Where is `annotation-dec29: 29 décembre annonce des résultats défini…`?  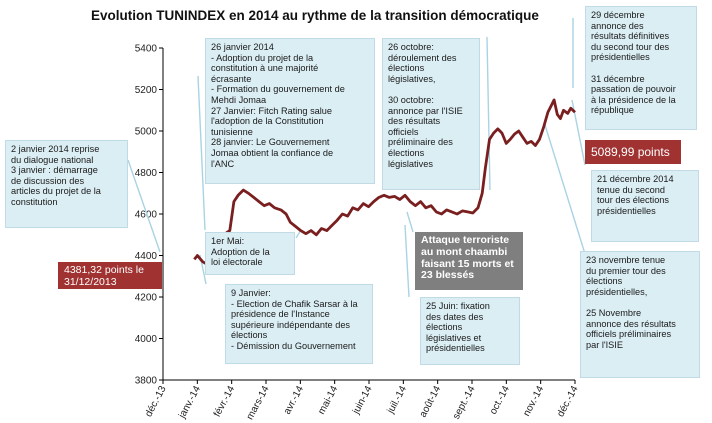
annotation-dec29: 29 décembre annonce des résultats défini… is located at coordinates (641, 68).